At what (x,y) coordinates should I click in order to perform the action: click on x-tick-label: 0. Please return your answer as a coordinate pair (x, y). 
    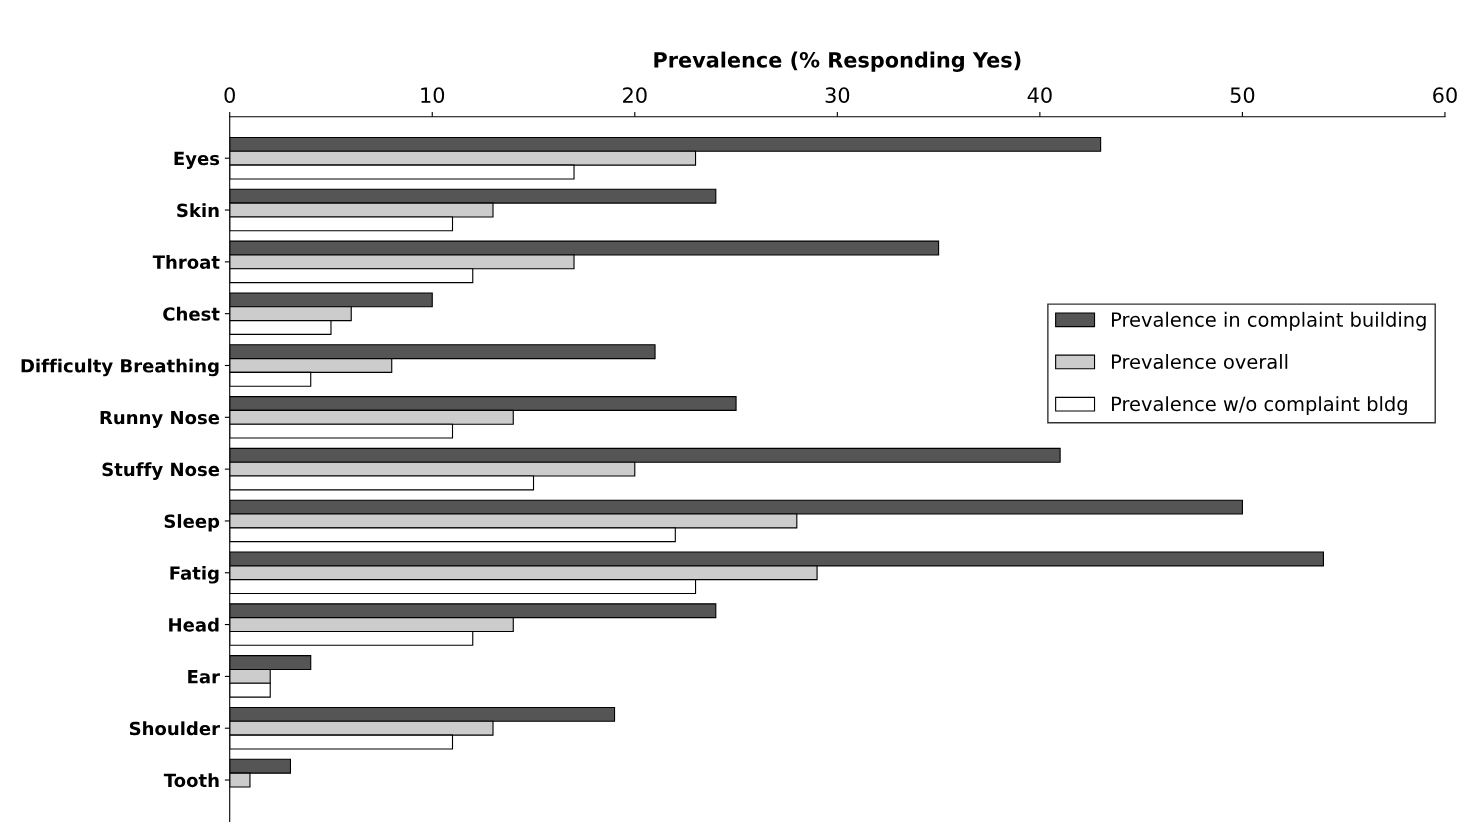
    Looking at the image, I should click on (229, 95).